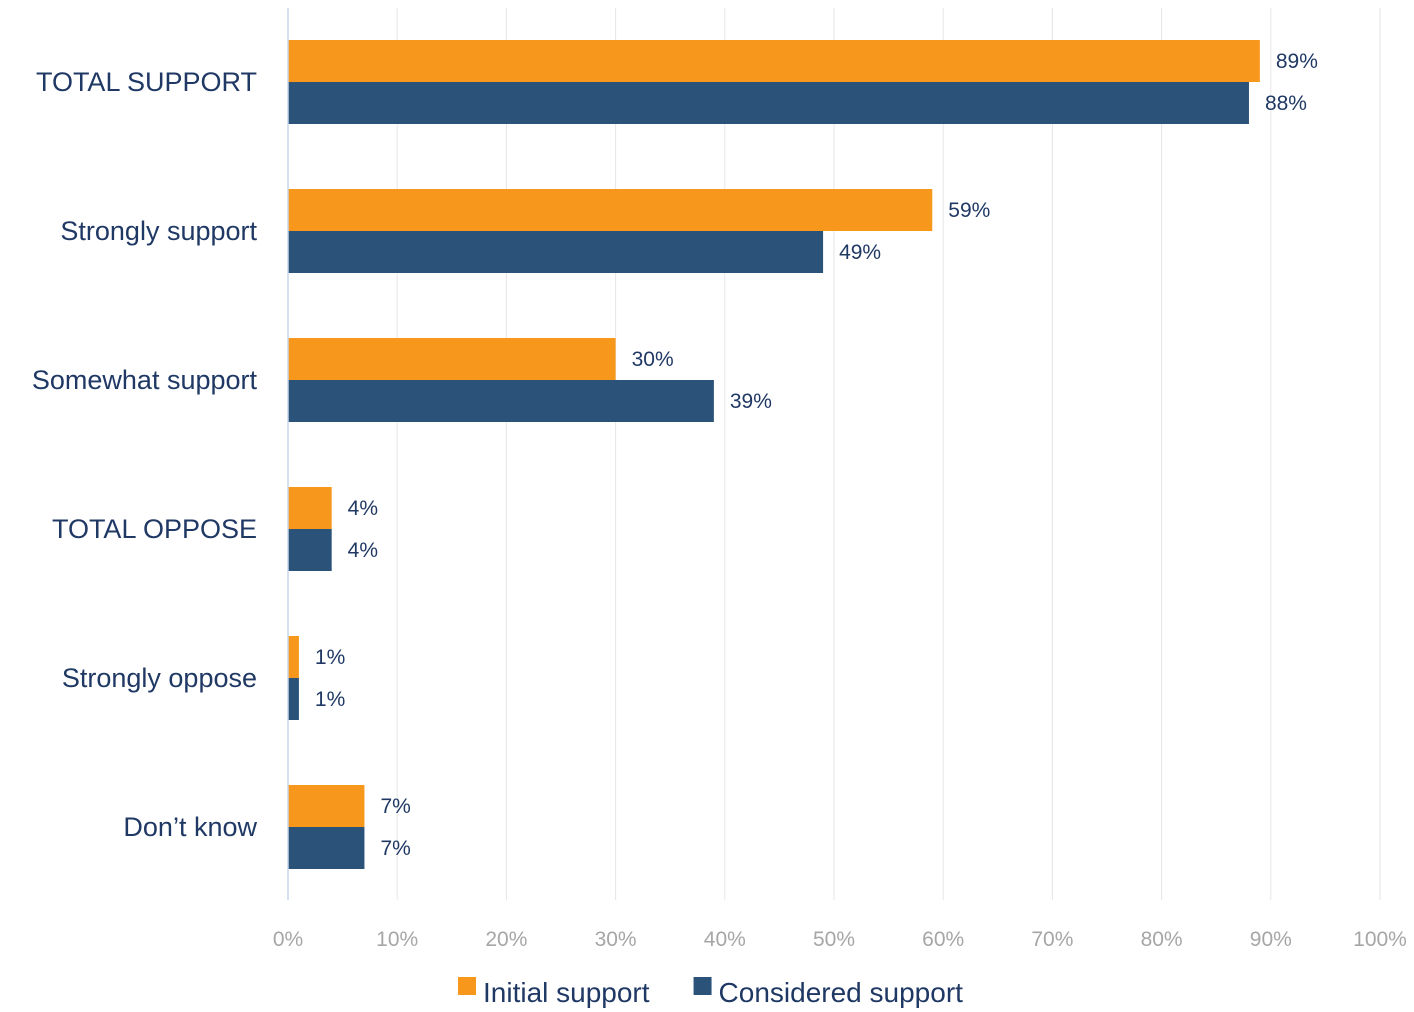 The height and width of the screenshot is (1012, 1414). Describe the element at coordinates (288, 939) in the screenshot. I see `x-tick-label: 0%` at that location.